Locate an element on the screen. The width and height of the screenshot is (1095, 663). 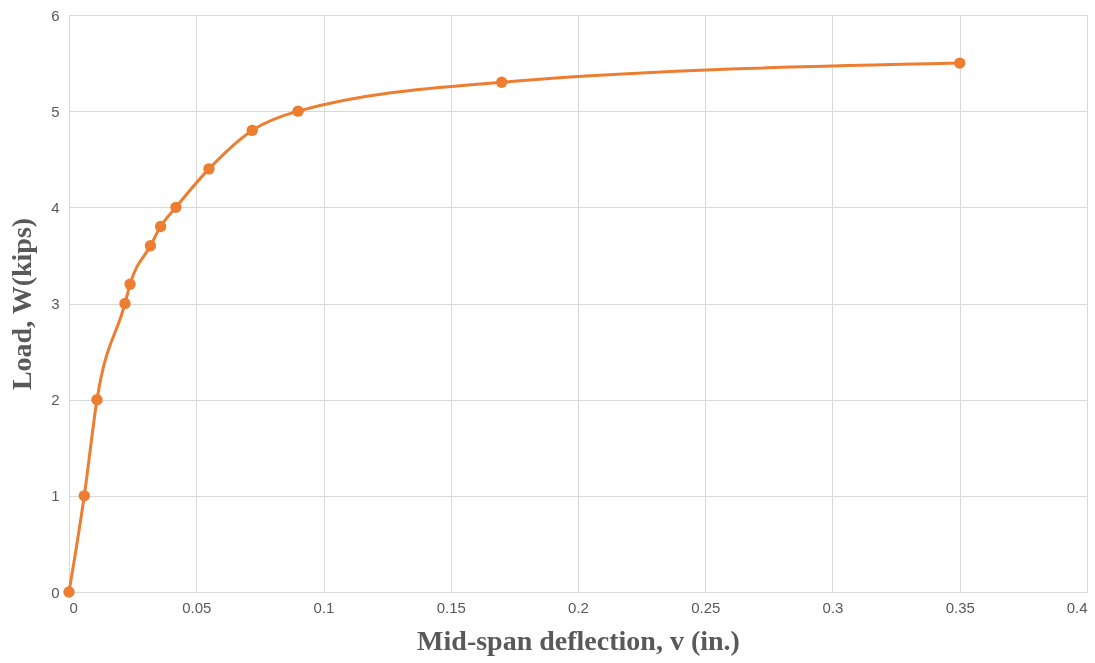
x-tick-label: 0.35 is located at coordinates (960, 607).